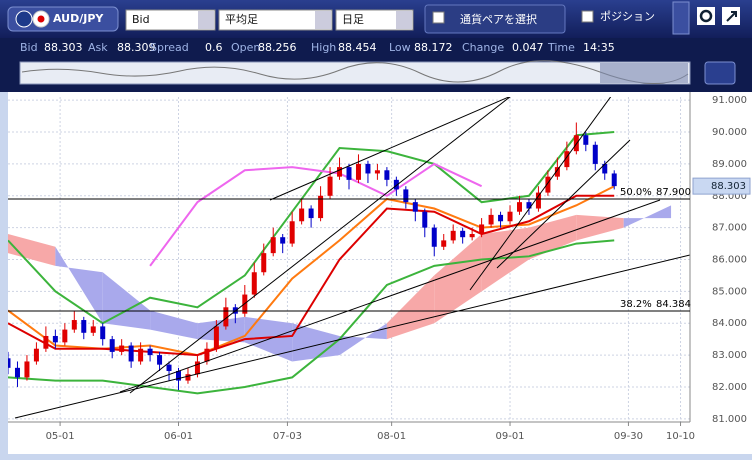 The image size is (752, 464). I want to click on navigator-line, so click(355, 72).